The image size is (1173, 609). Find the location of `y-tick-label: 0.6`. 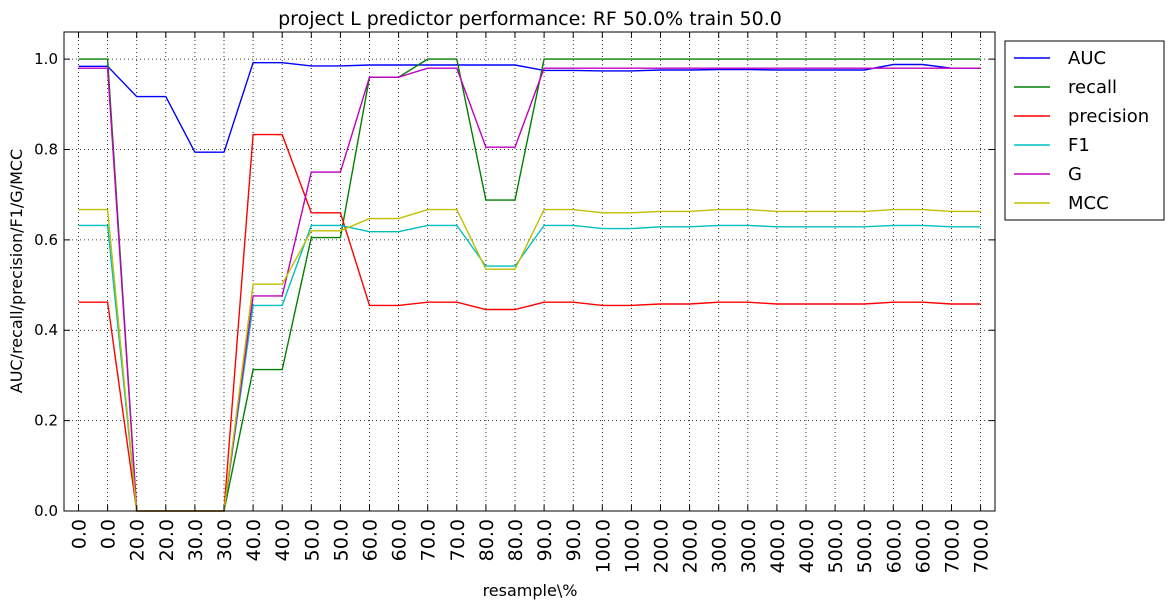

y-tick-label: 0.6 is located at coordinates (46, 240).